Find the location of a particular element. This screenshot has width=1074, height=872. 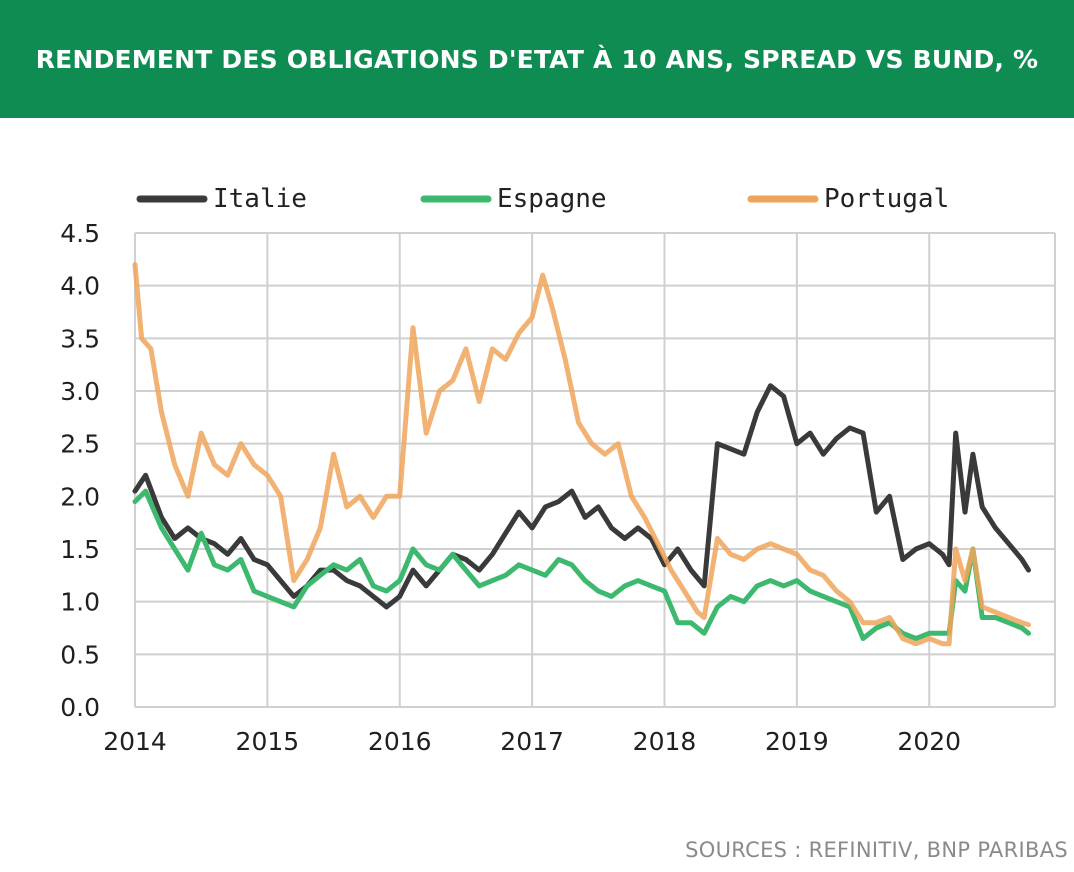

x-tick-label: 2020 is located at coordinates (929, 741).